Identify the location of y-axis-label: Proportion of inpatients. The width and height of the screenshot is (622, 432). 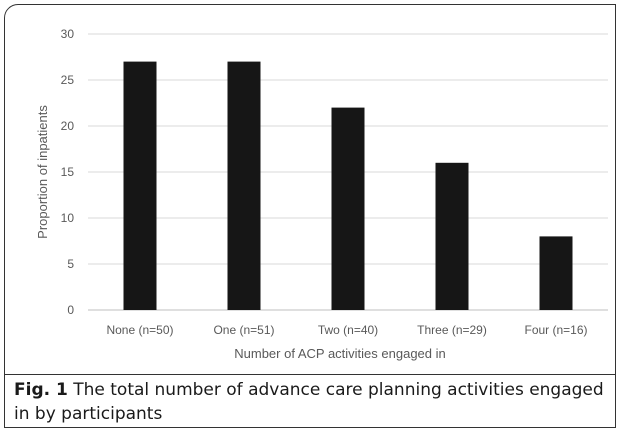
(42, 172).